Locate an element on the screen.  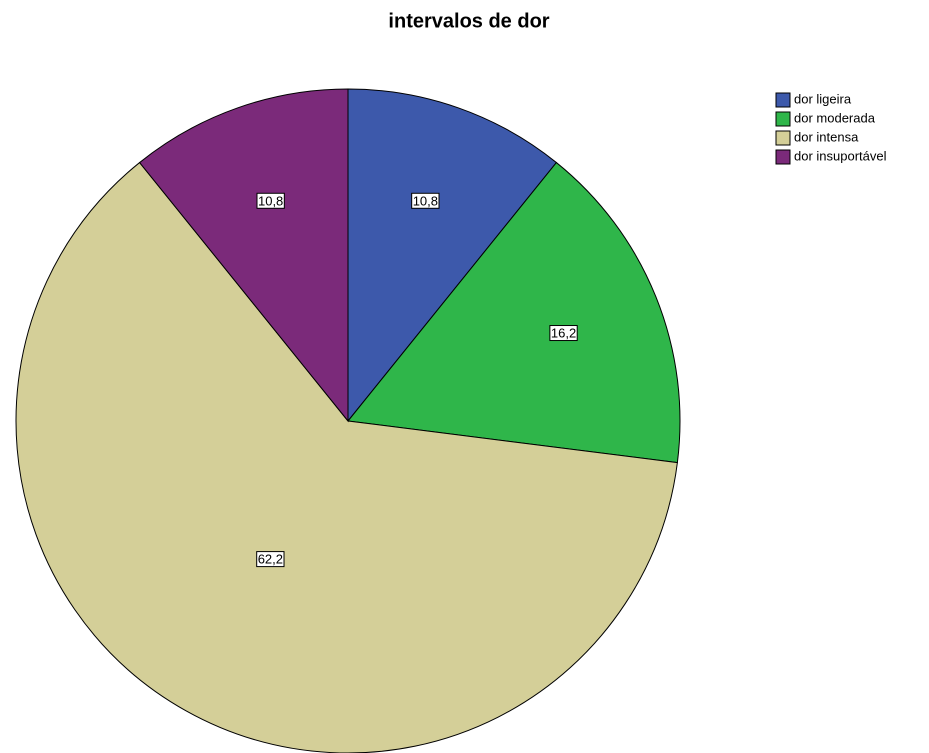
legend-label: dor moderada is located at coordinates (835, 117).